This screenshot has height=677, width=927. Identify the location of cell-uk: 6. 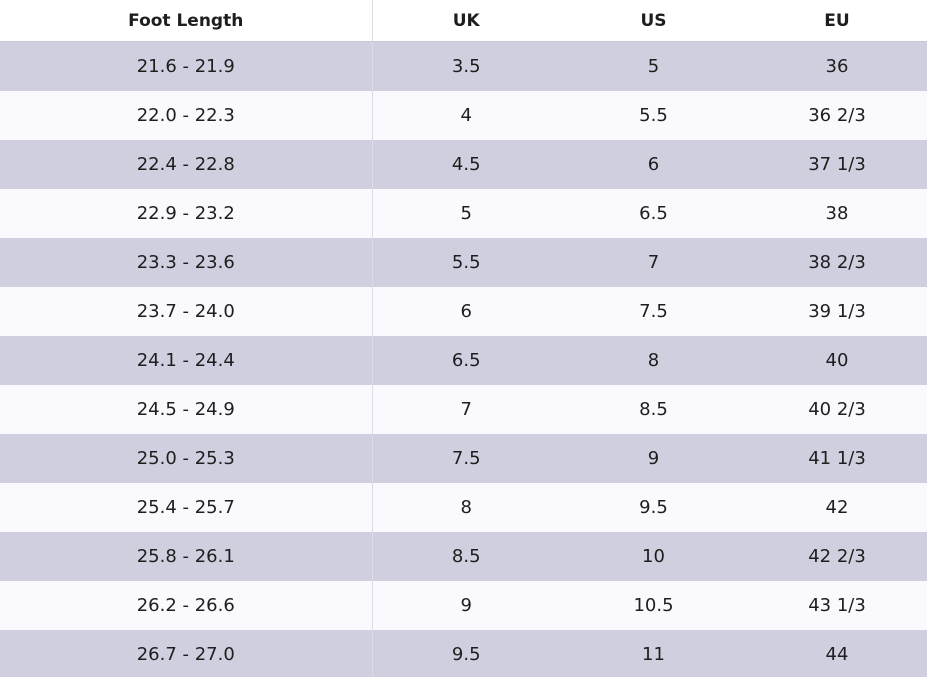
(466, 311).